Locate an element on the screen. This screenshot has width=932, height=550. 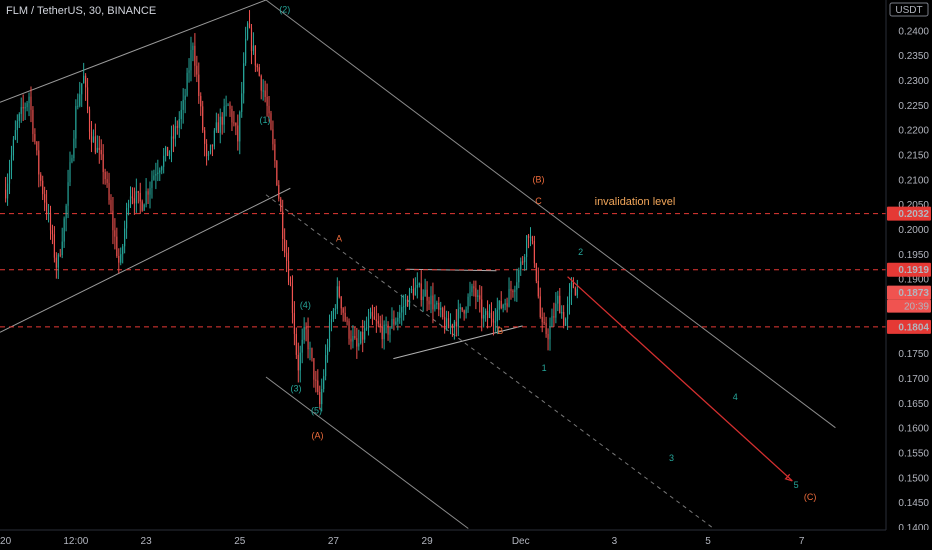
price-tag-label: 0.1873 is located at coordinates (913, 293).